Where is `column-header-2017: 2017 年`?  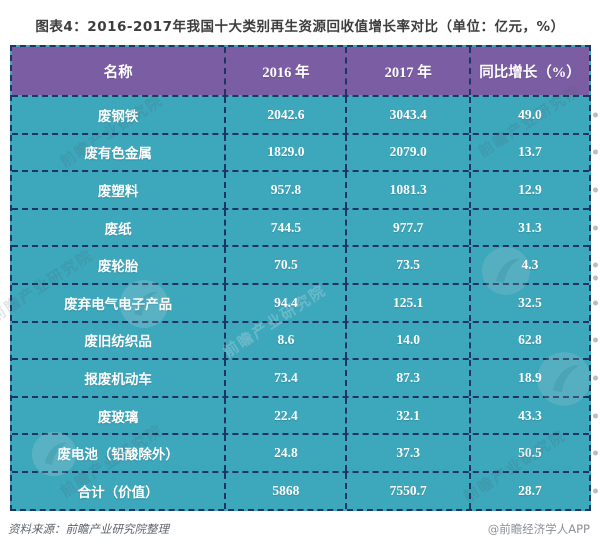 column-header-2017: 2017 年 is located at coordinates (406, 71).